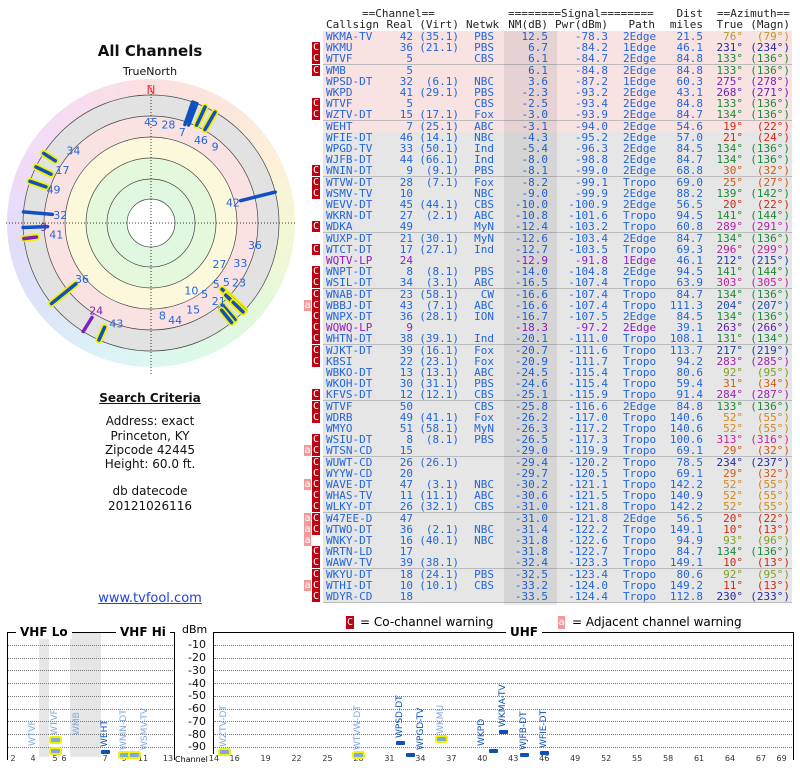  I want to click on azimuth-true-cell: 133°, so click(730, 406).